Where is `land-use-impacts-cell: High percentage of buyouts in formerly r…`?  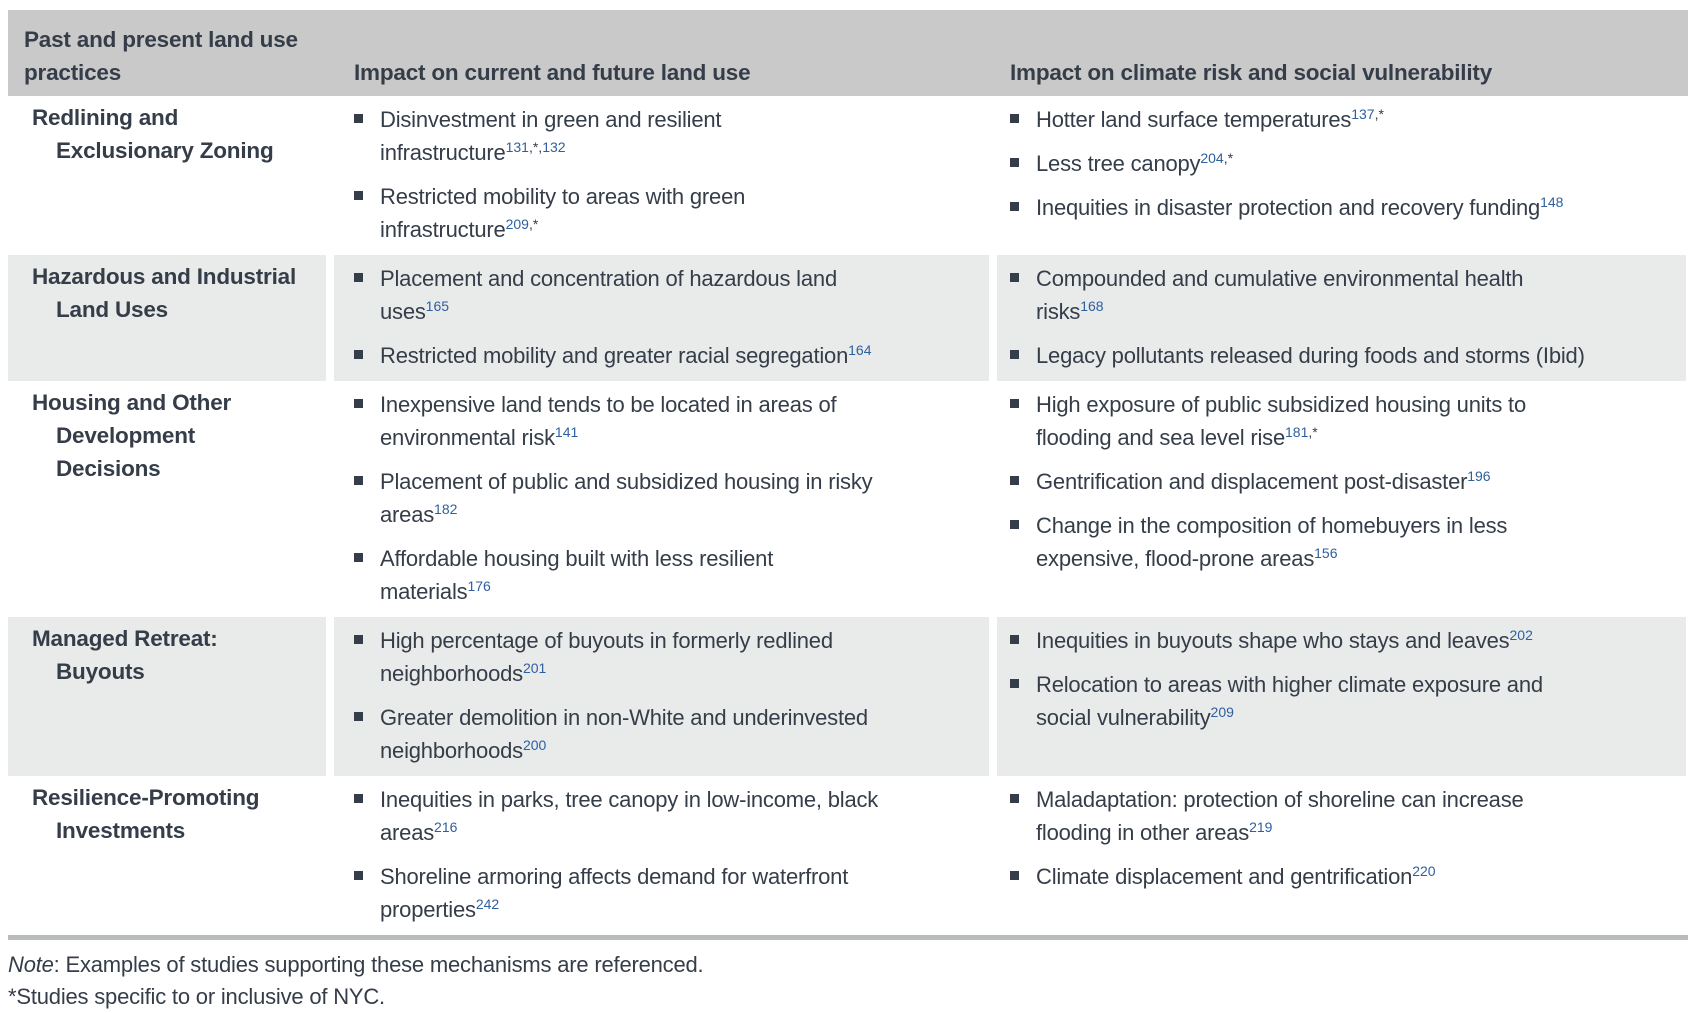
land-use-impacts-cell: High percentage of buyouts in formerly r… is located at coordinates (661, 696).